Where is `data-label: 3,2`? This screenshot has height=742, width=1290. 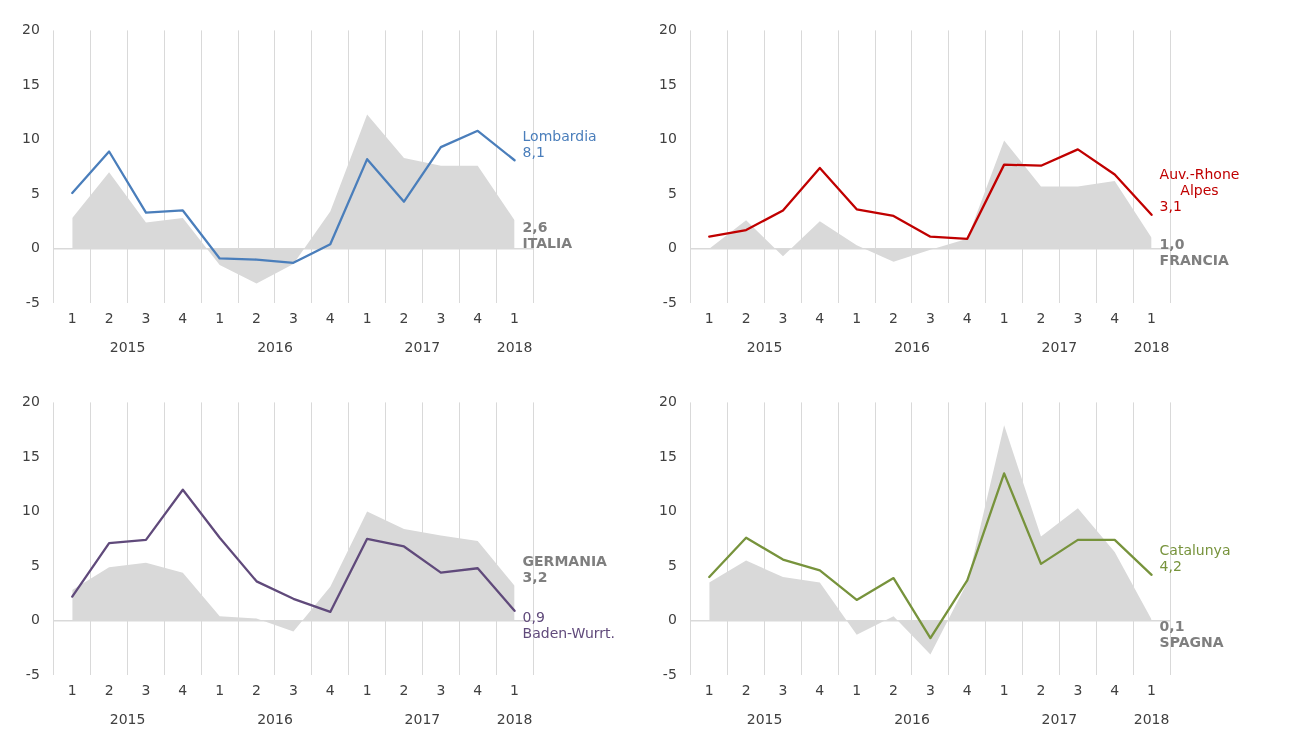
data-label: 3,2 is located at coordinates (535, 577).